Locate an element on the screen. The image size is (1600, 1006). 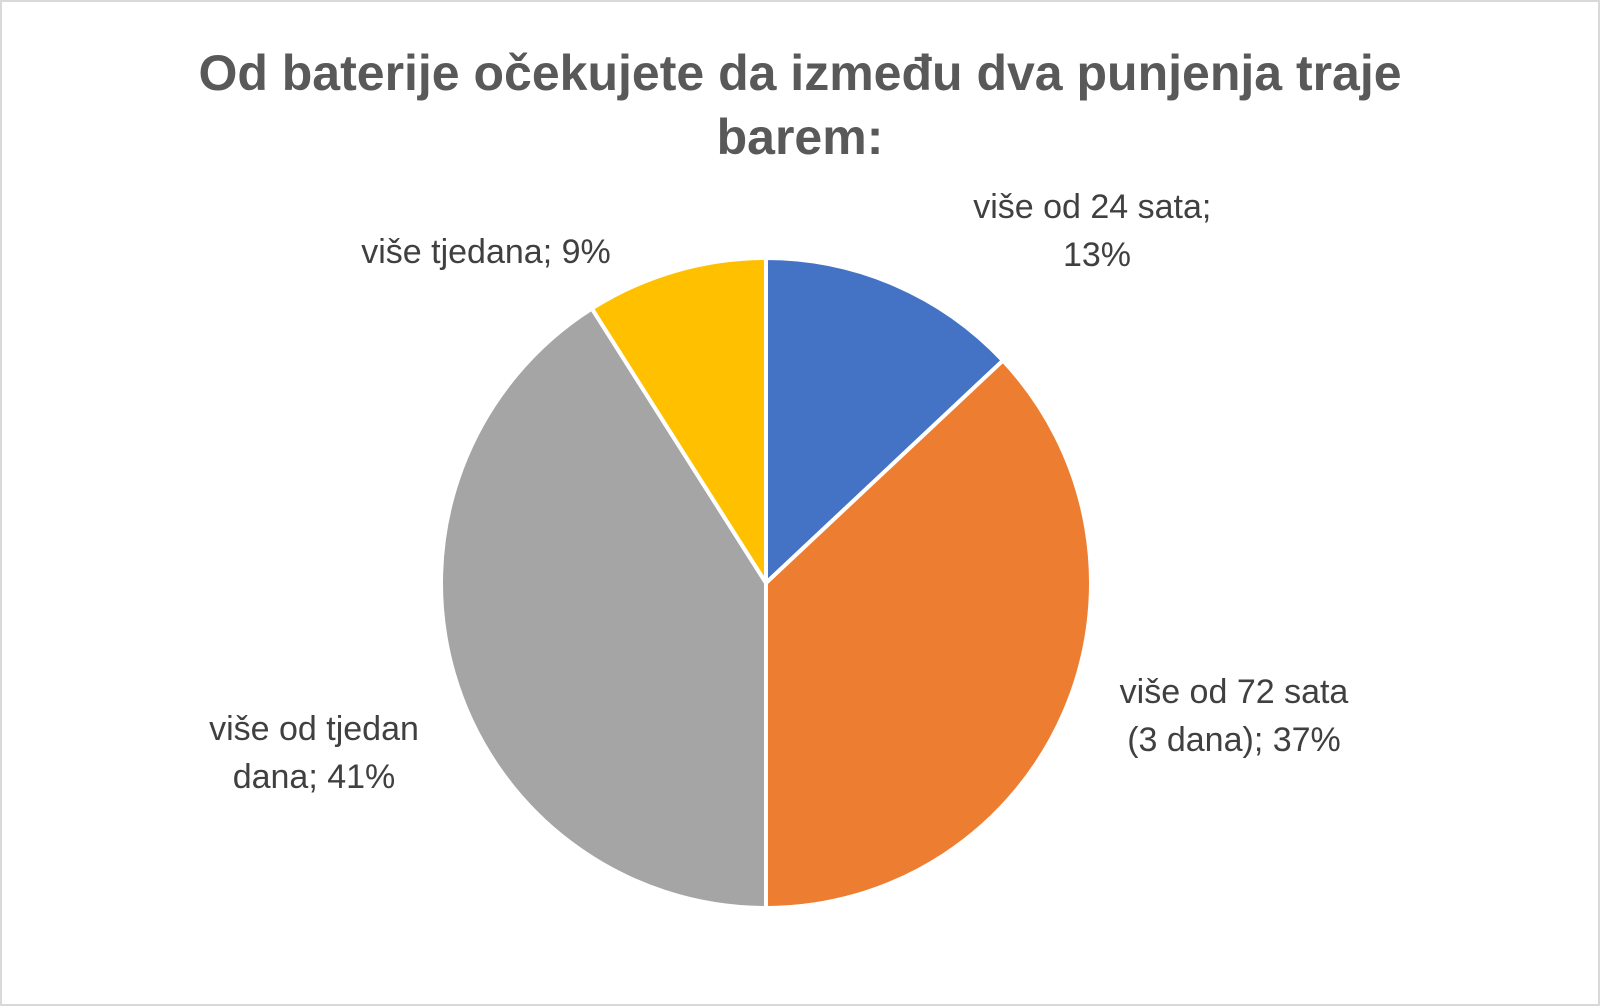
value-label: 13% is located at coordinates (1097, 255).